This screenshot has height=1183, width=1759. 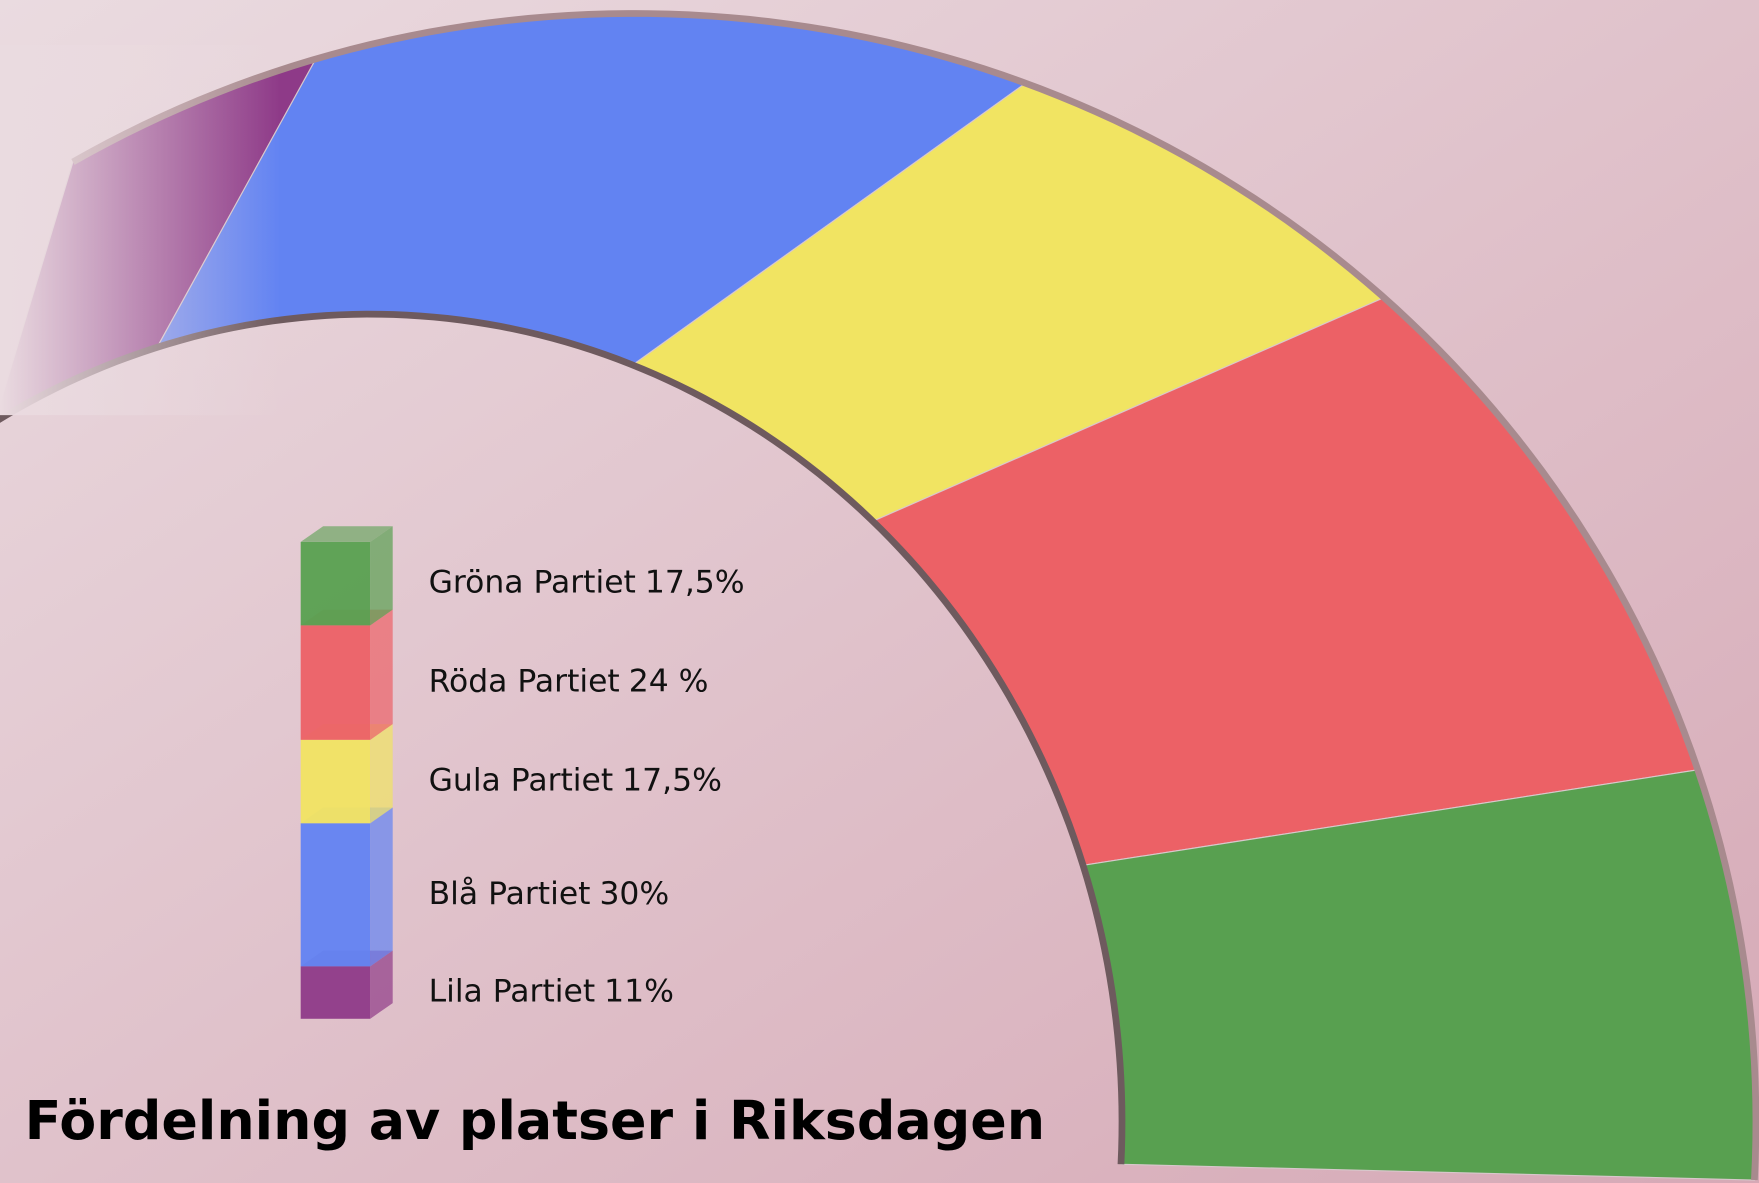 I want to click on legend-name: Röda Partiet, so click(x=524, y=682).